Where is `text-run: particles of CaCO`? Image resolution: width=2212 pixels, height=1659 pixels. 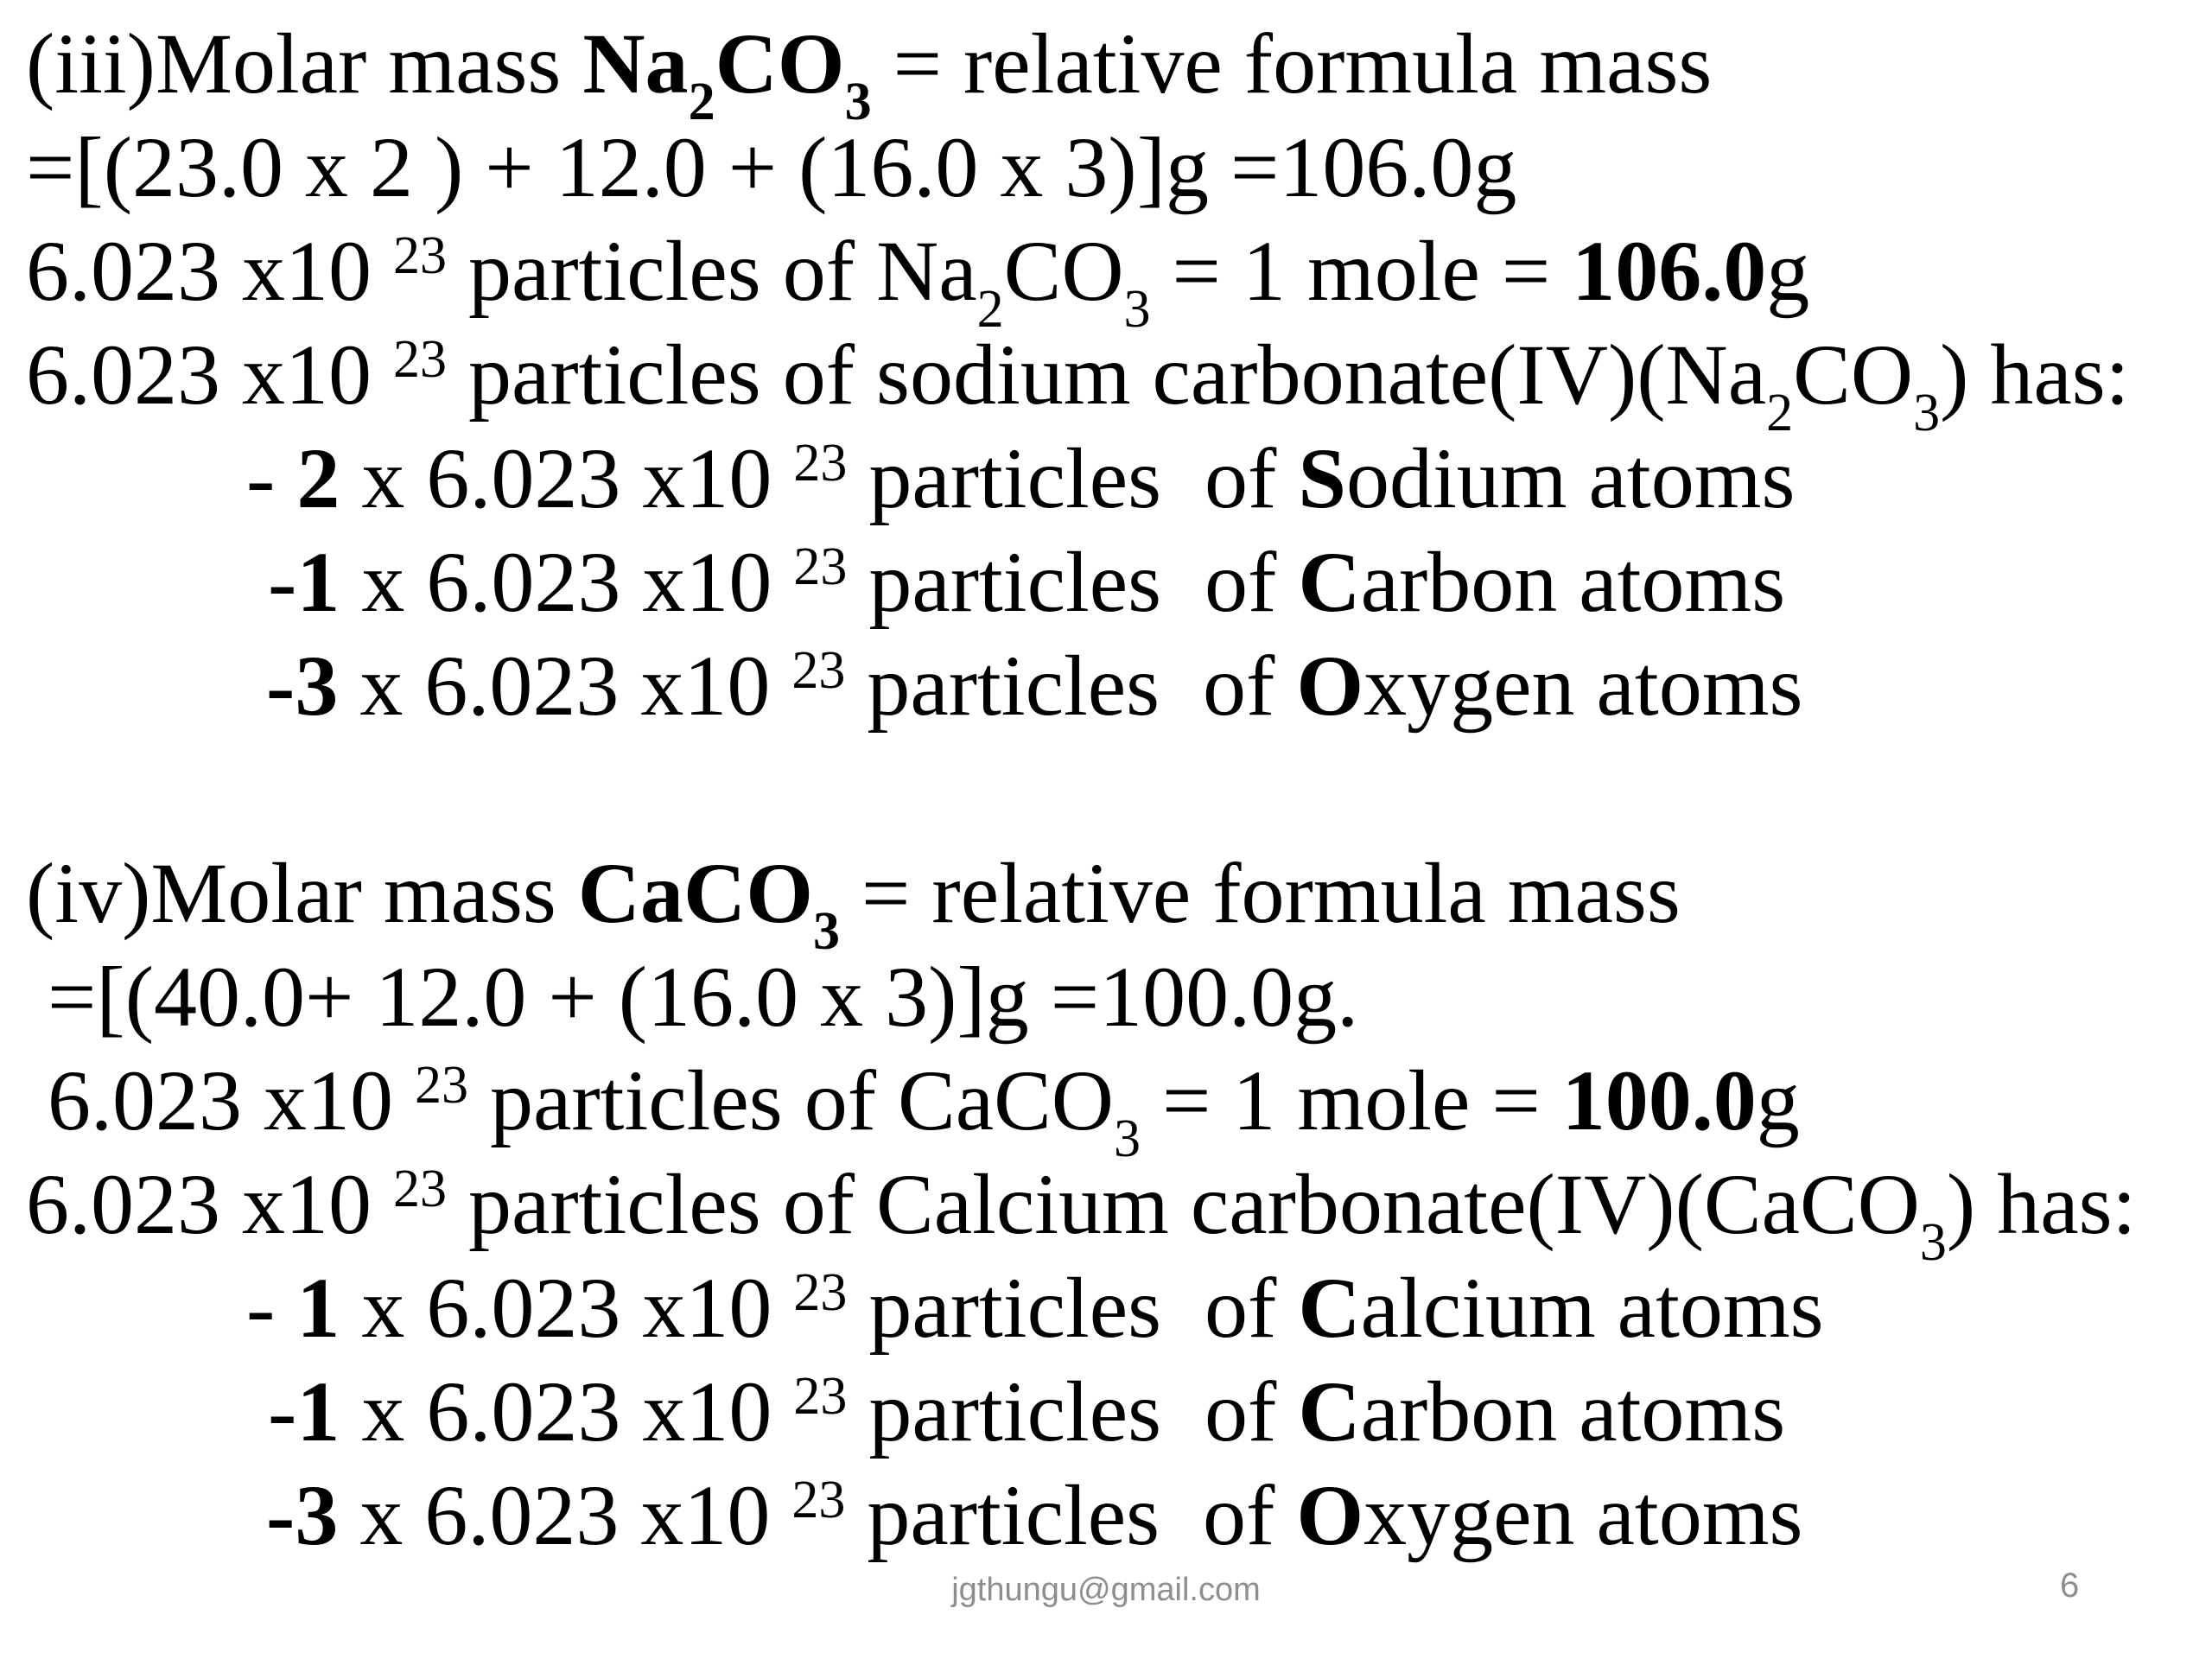 text-run: particles of CaCO is located at coordinates (791, 1100).